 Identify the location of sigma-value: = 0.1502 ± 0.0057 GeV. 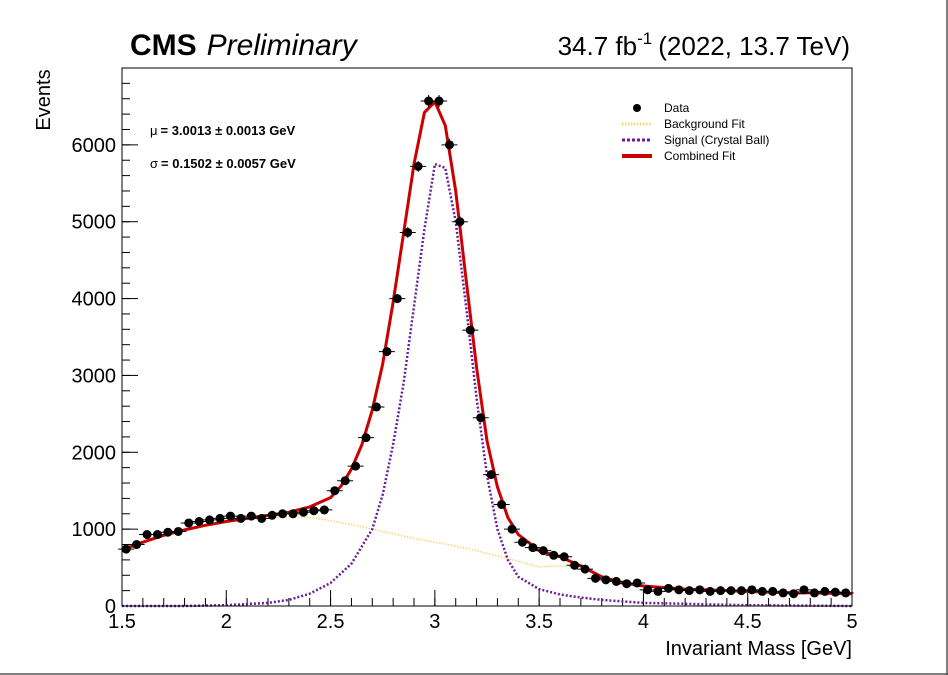
(228, 163).